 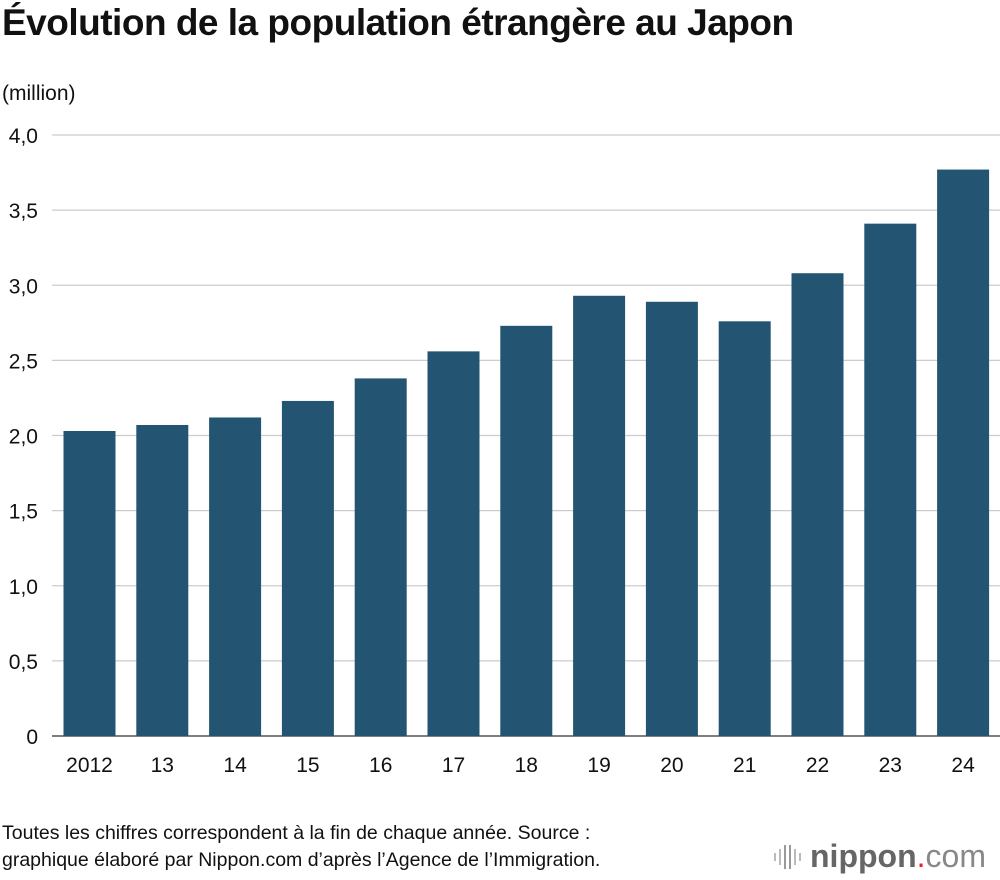 I want to click on y-tick-label: 1,0, so click(x=23, y=587).